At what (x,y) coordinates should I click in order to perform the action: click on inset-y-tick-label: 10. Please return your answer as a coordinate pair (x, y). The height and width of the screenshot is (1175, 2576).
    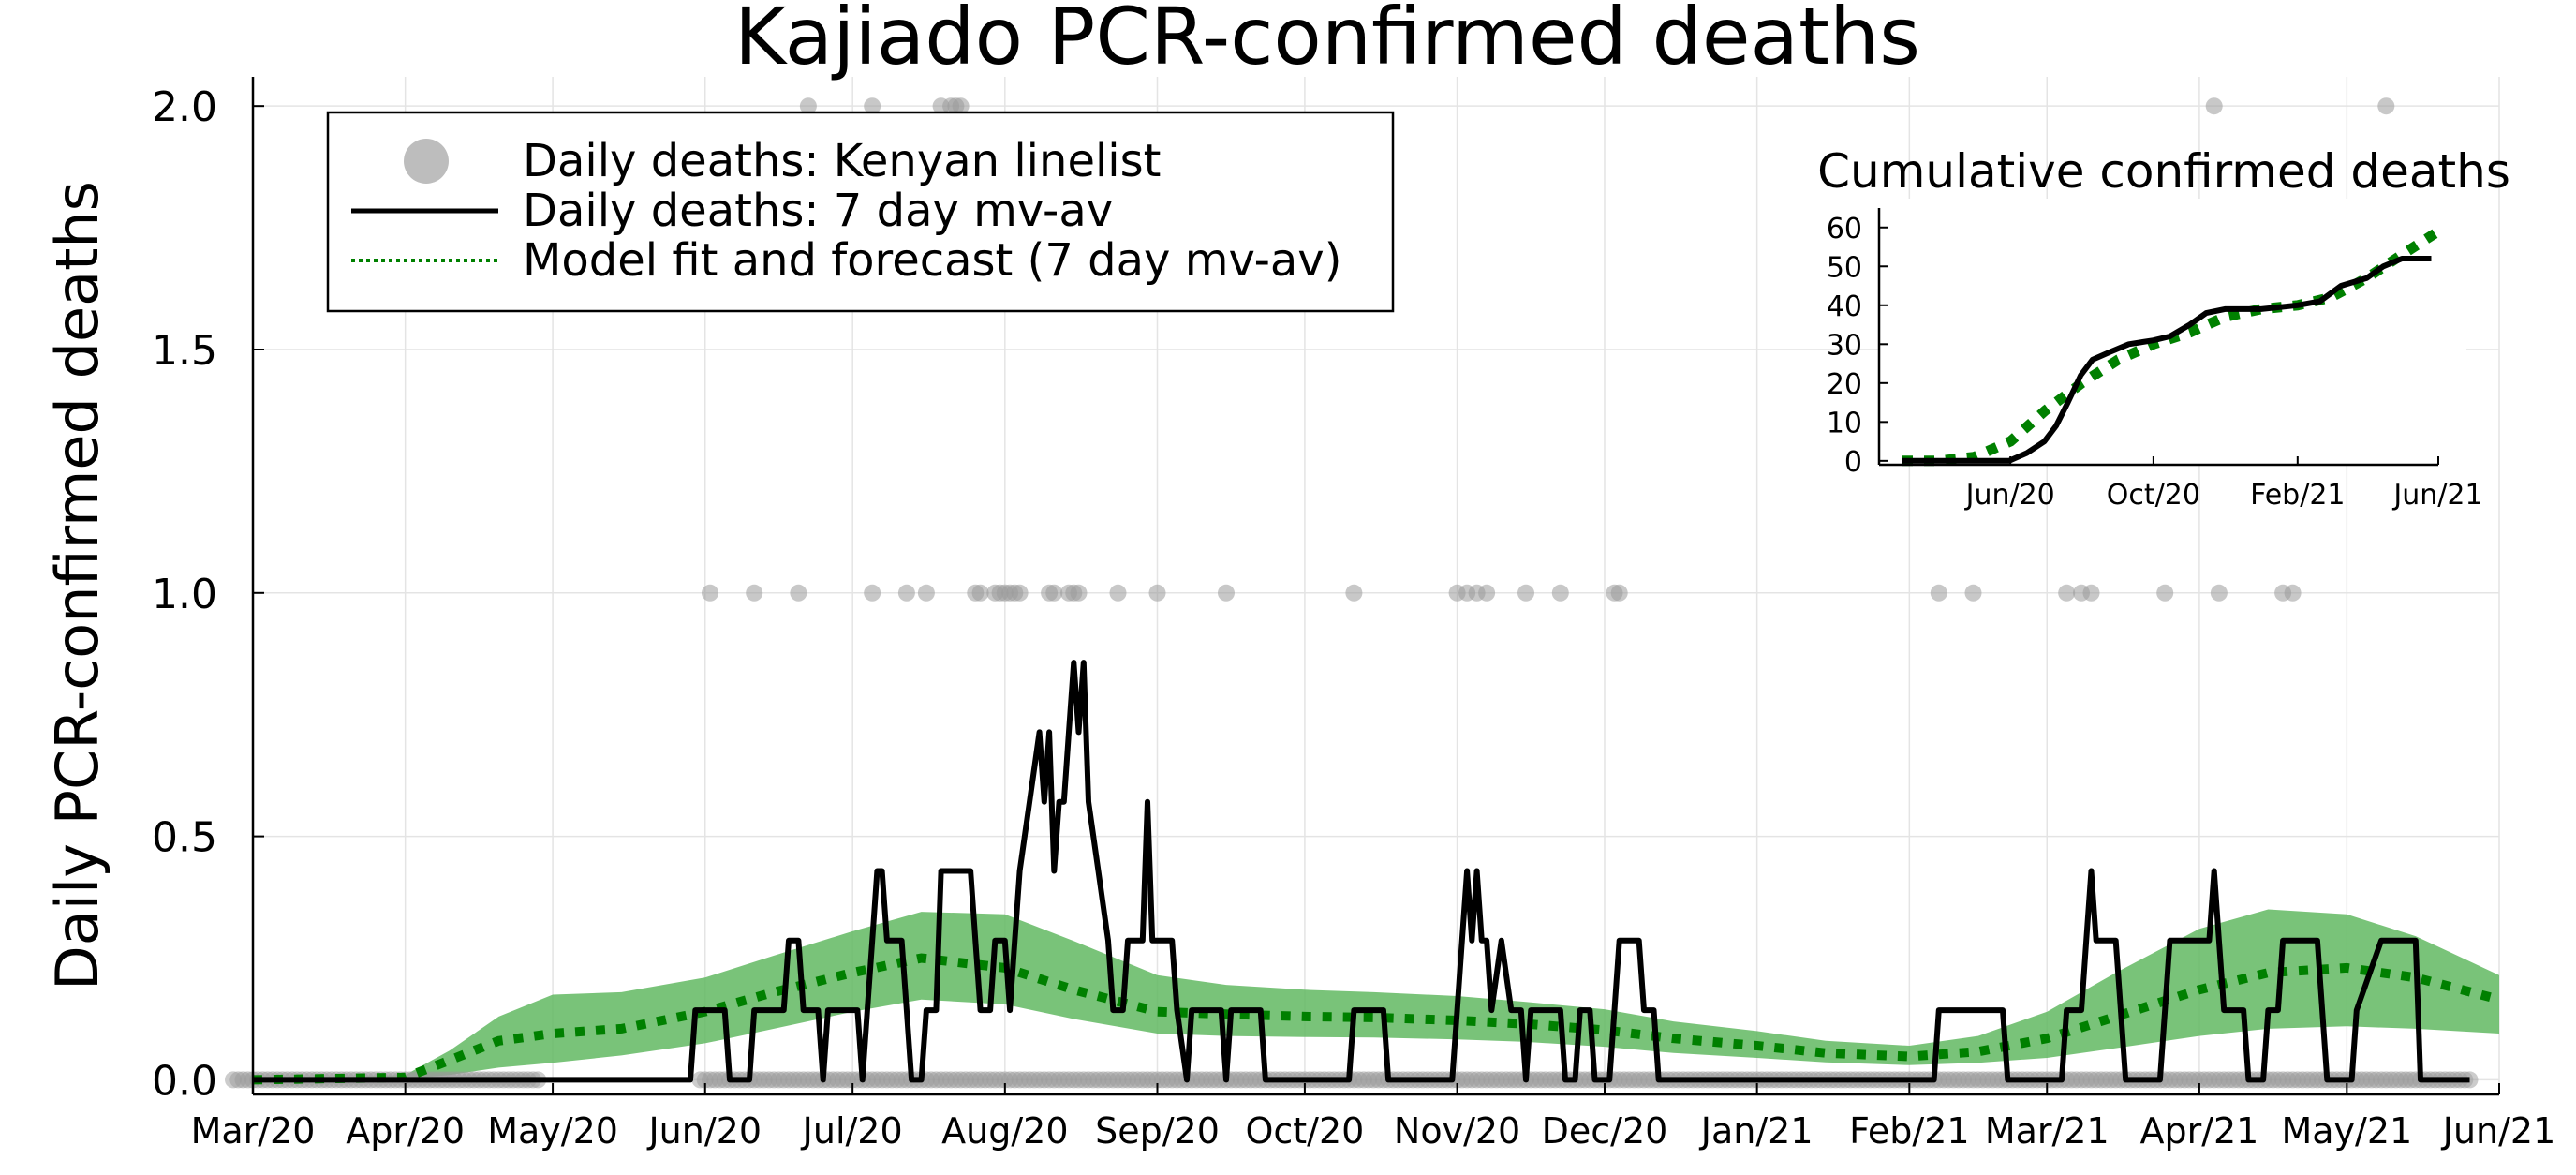
    Looking at the image, I should click on (1844, 423).